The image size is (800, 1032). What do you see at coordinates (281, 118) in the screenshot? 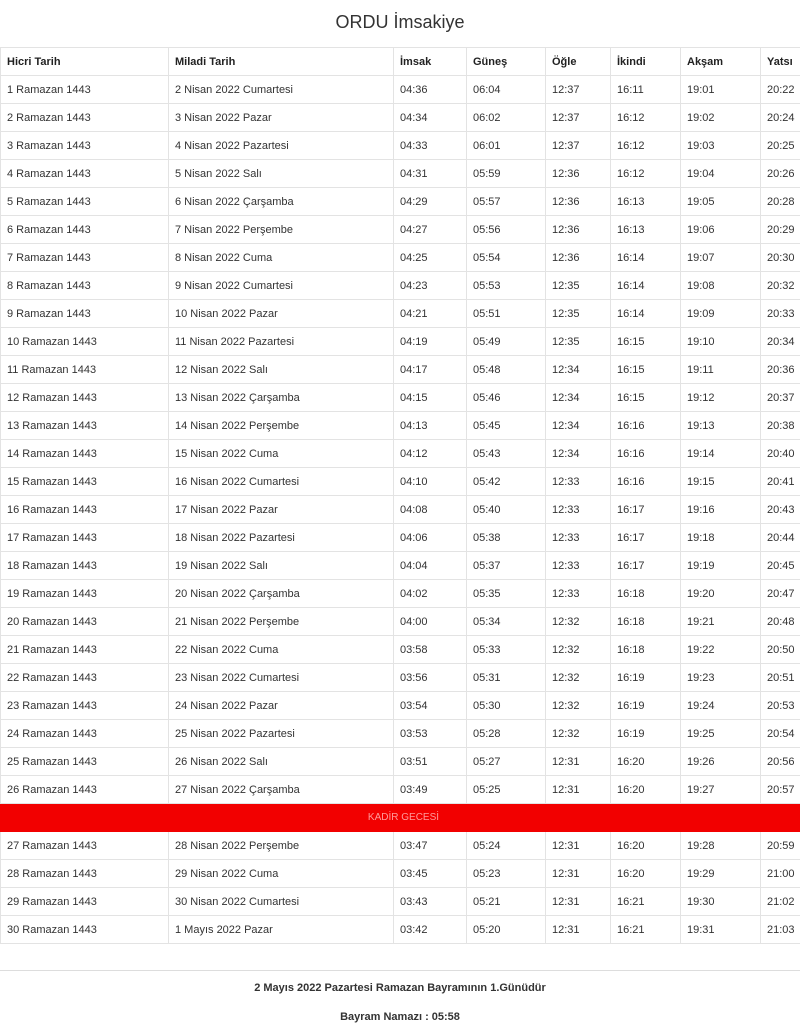
I see `table-cell: 3 Nisan 2022 Pazar` at bounding box center [281, 118].